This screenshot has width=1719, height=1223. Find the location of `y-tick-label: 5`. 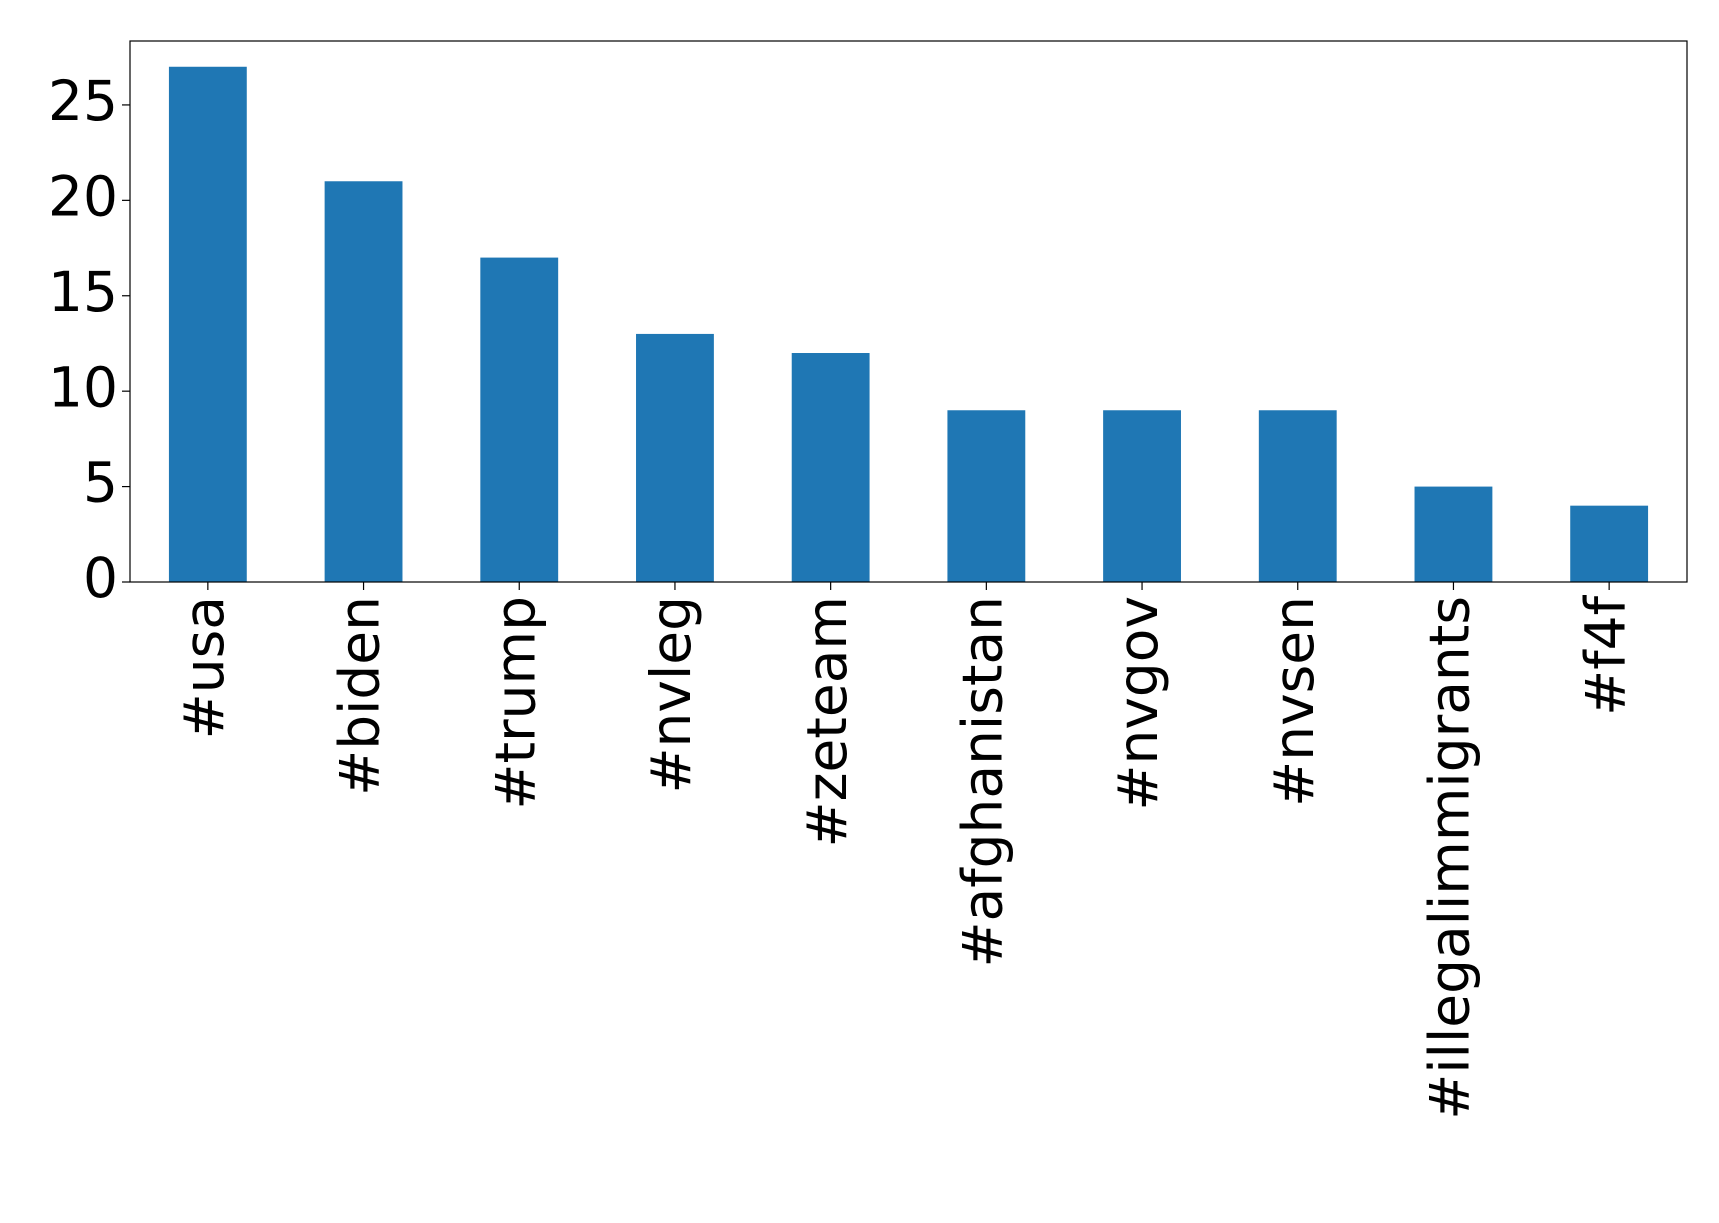

y-tick-label: 5 is located at coordinates (100, 483).